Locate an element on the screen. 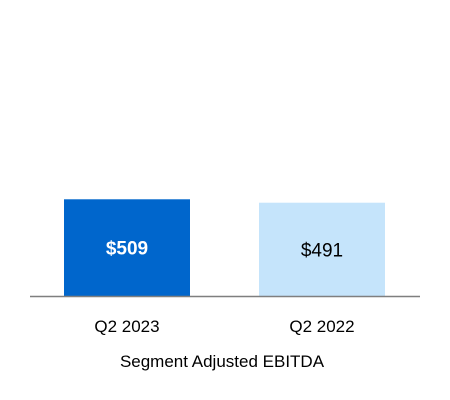 The height and width of the screenshot is (400, 450). value-labels-group: $509 $491 is located at coordinates (224, 250).